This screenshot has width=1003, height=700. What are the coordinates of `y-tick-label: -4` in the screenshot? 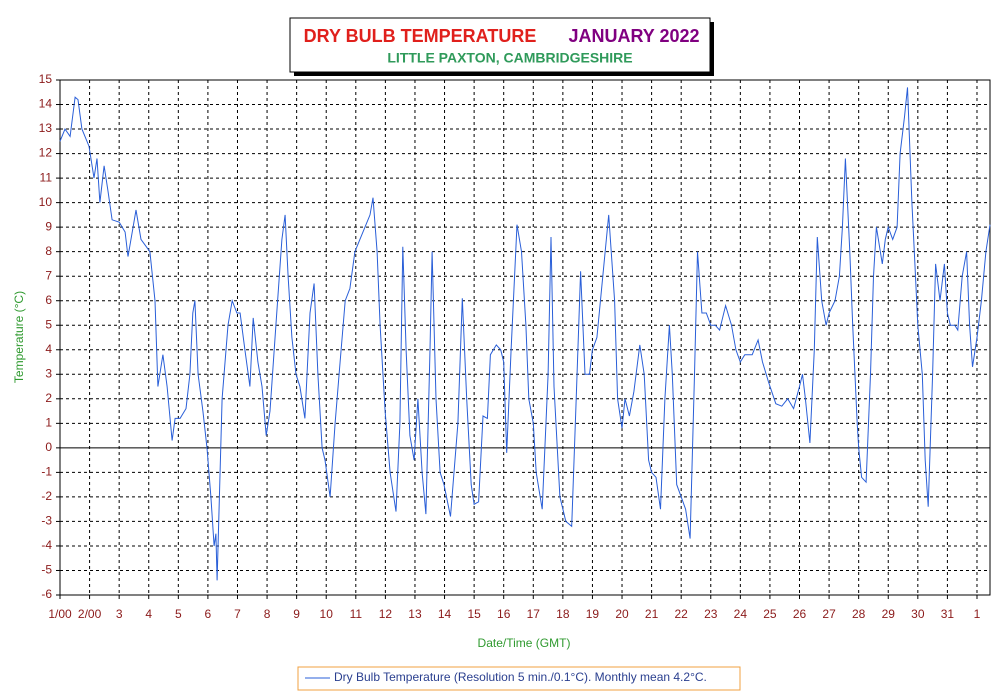 It's located at (46, 545).